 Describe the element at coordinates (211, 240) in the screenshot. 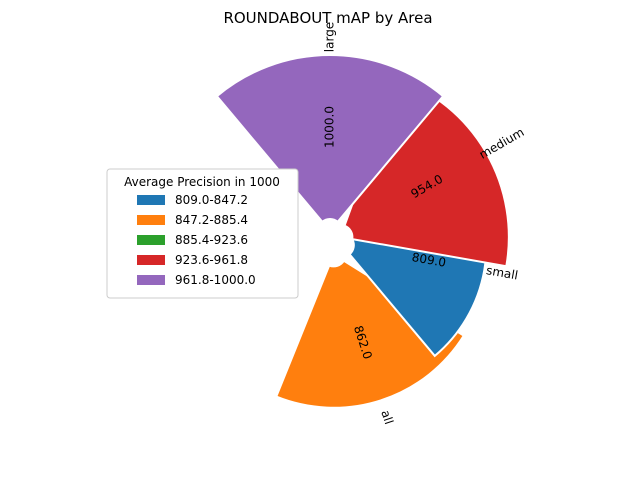

I see `legend-label: 885.4-923.6` at that location.